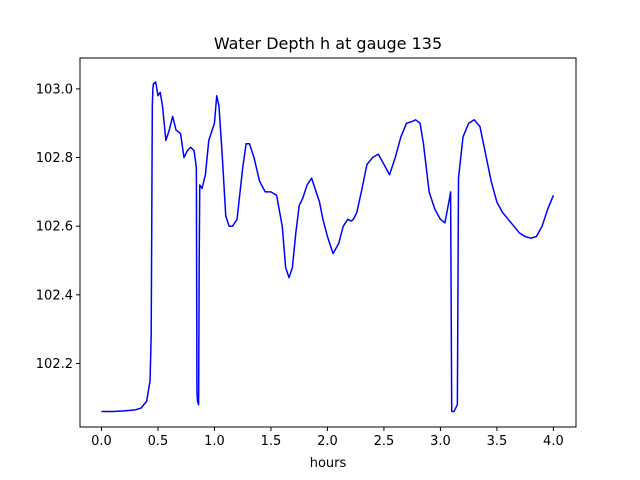 This screenshot has width=640, height=480. I want to click on x-tick-label: 0.5, so click(158, 441).